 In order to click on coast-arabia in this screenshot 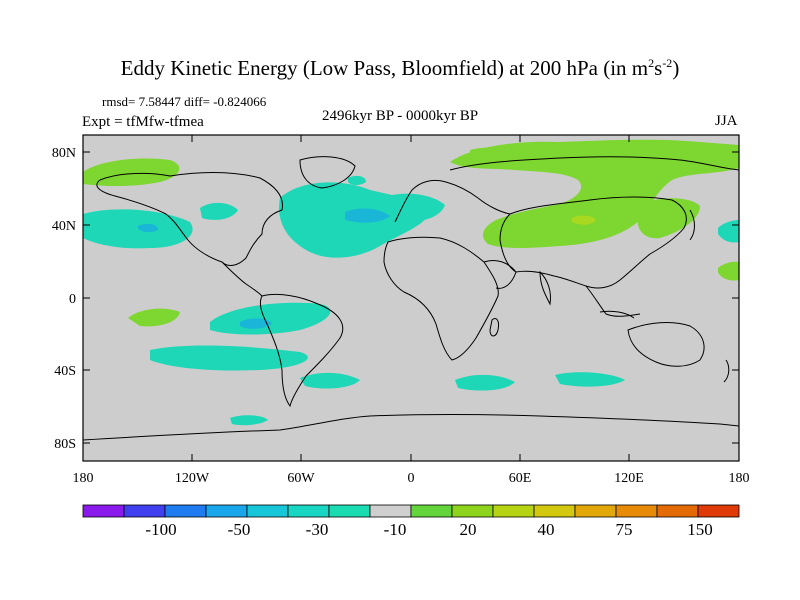, I will do `click(500, 274)`.